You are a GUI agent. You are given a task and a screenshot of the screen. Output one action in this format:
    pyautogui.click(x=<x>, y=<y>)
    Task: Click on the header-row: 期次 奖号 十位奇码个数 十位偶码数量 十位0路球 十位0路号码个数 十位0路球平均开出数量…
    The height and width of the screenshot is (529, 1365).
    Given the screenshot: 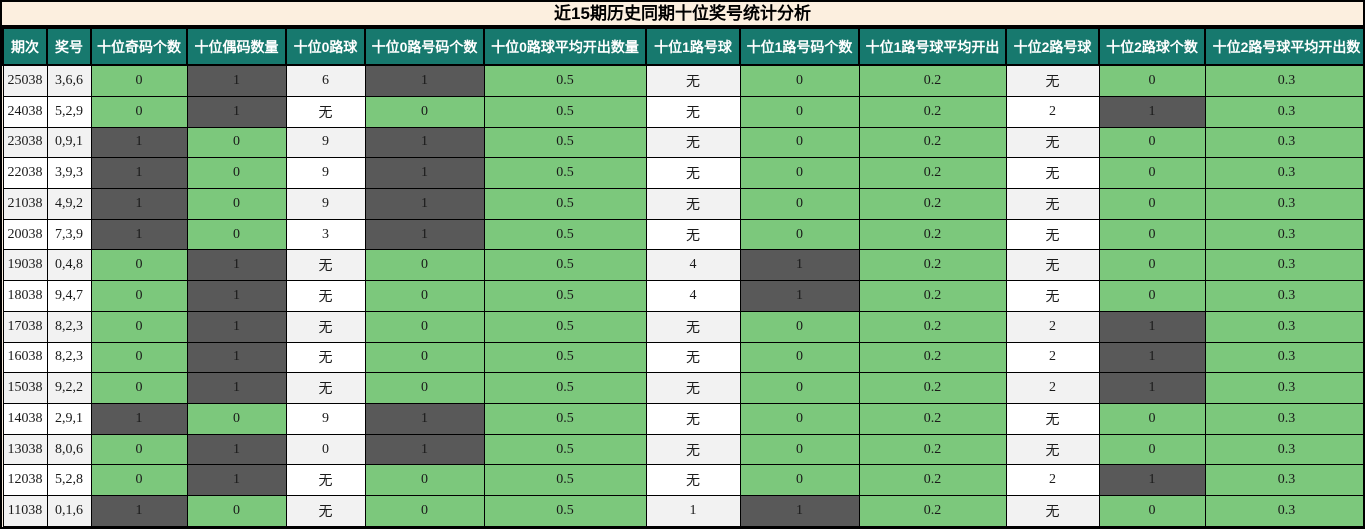 What is the action you would take?
    pyautogui.click(x=682, y=46)
    